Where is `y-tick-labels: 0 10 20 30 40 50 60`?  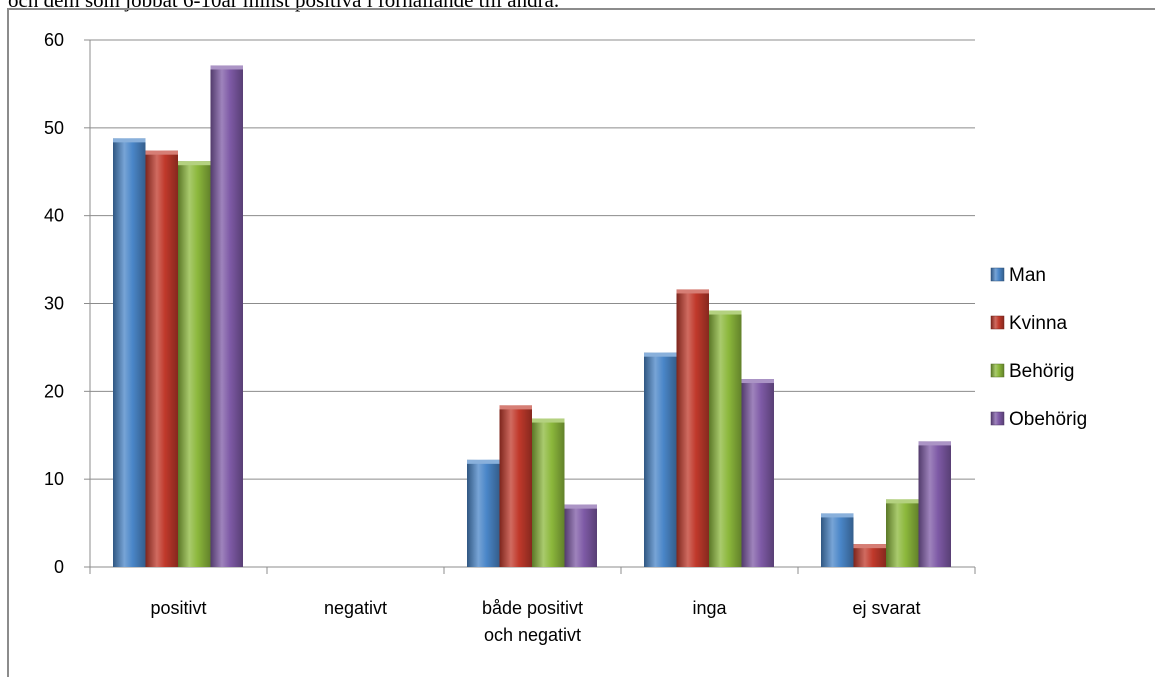
y-tick-labels: 0 10 20 30 40 50 60 is located at coordinates (54, 303).